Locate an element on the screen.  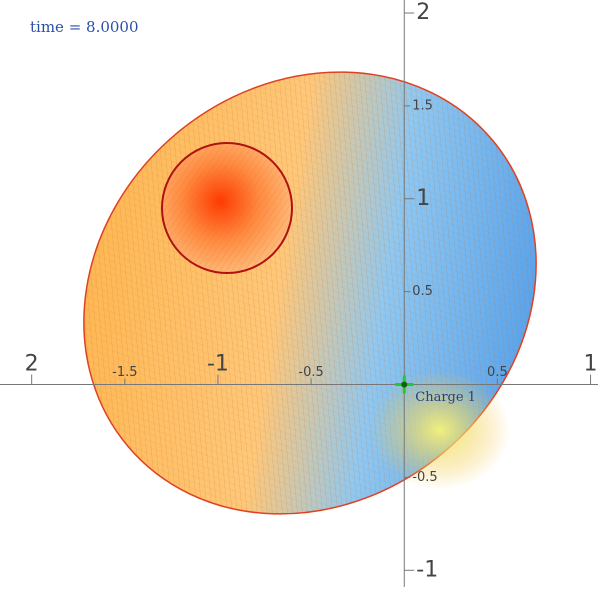
x-tick-label: 2 is located at coordinates (32, 364).